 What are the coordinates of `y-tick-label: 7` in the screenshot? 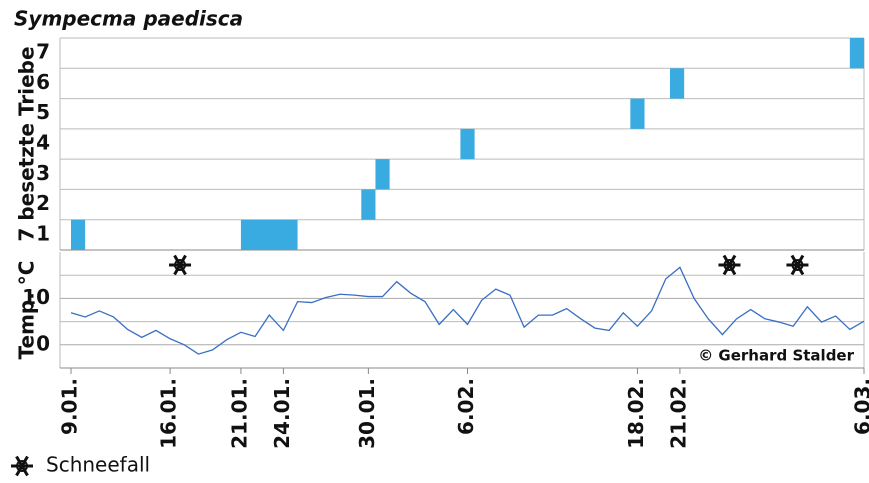 It's located at (43, 52).